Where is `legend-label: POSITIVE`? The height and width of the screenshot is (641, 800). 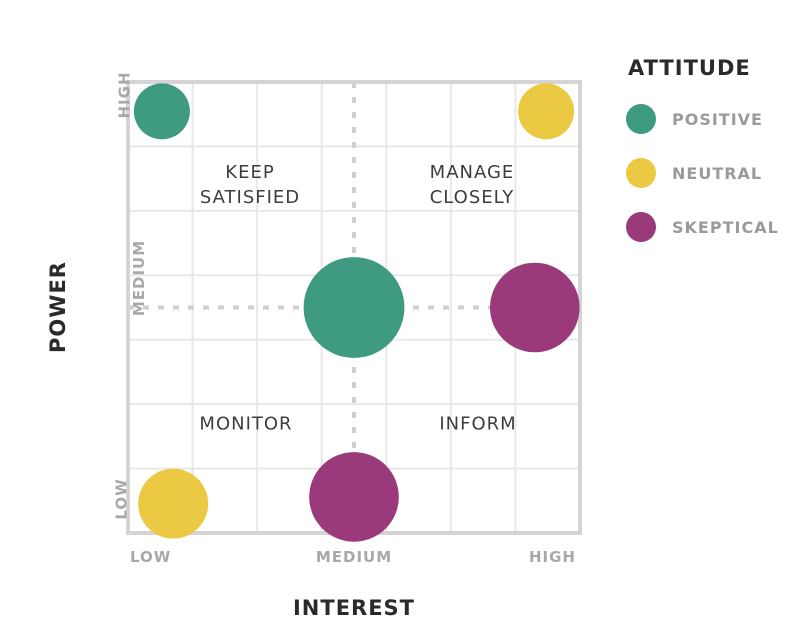
legend-label: POSITIVE is located at coordinates (717, 119).